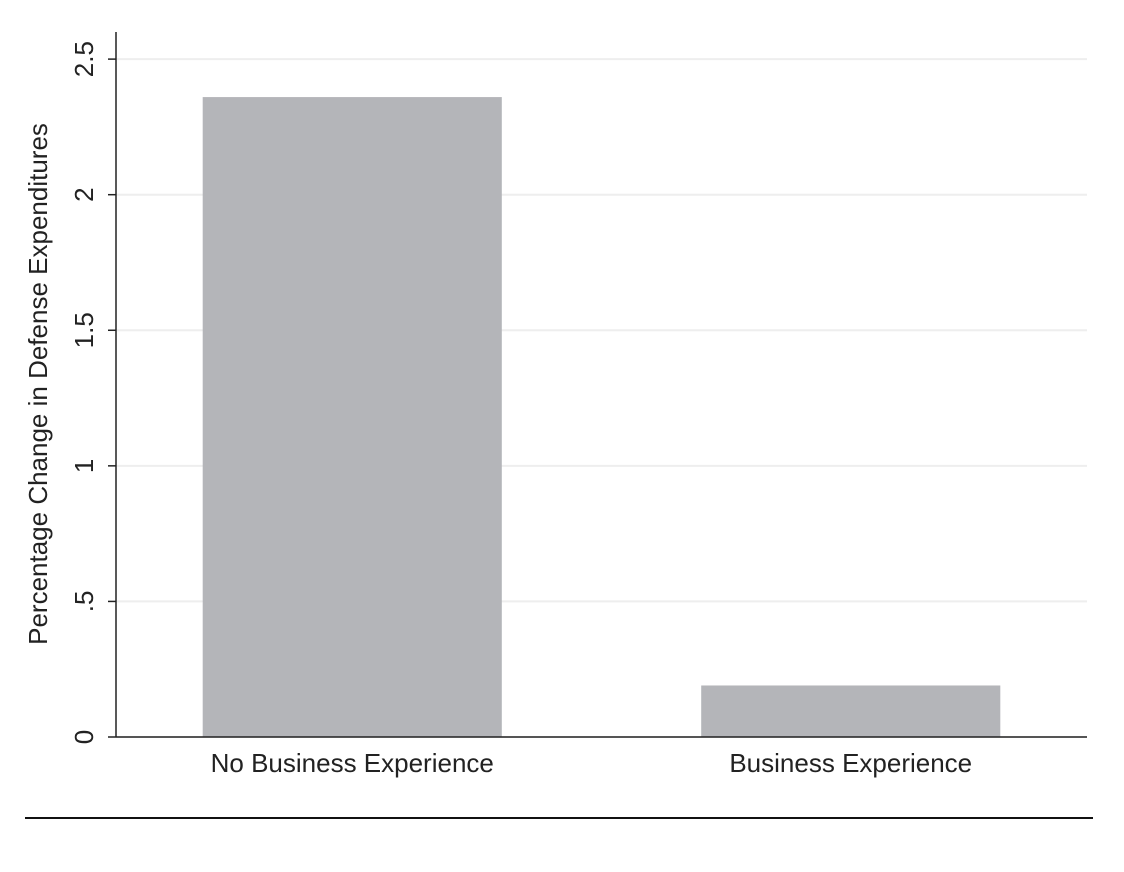 This screenshot has height=872, width=1124. Describe the element at coordinates (851, 711) in the screenshot. I see `bar` at that location.